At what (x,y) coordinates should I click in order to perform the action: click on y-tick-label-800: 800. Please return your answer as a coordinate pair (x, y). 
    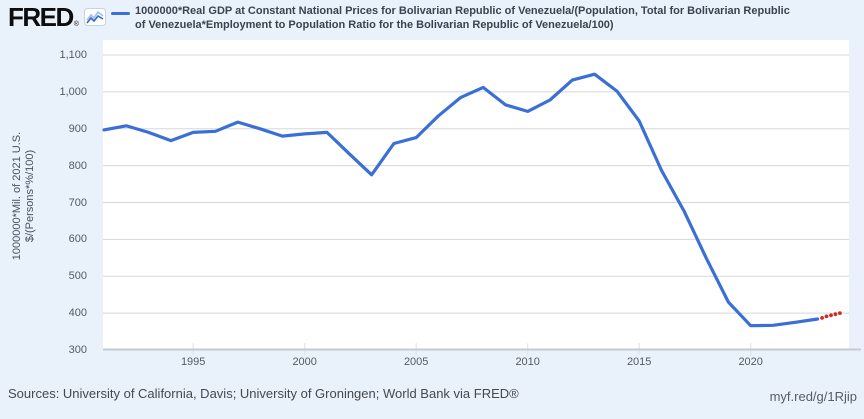
    Looking at the image, I should click on (77, 165).